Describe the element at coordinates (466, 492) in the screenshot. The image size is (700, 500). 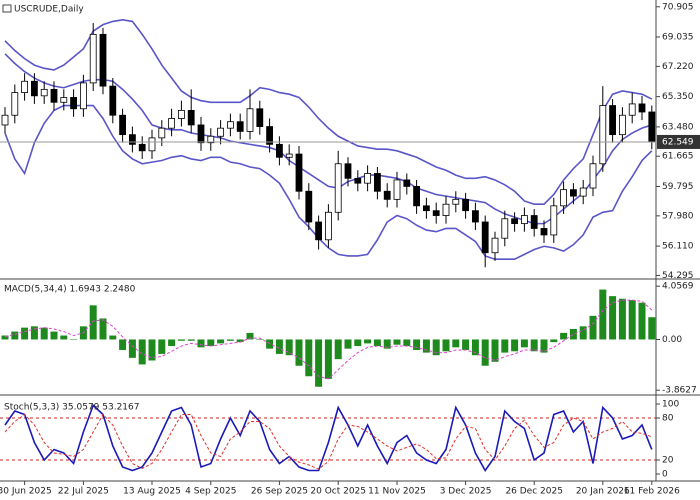
I see `x-tick-label: 3 Dec 2025` at that location.